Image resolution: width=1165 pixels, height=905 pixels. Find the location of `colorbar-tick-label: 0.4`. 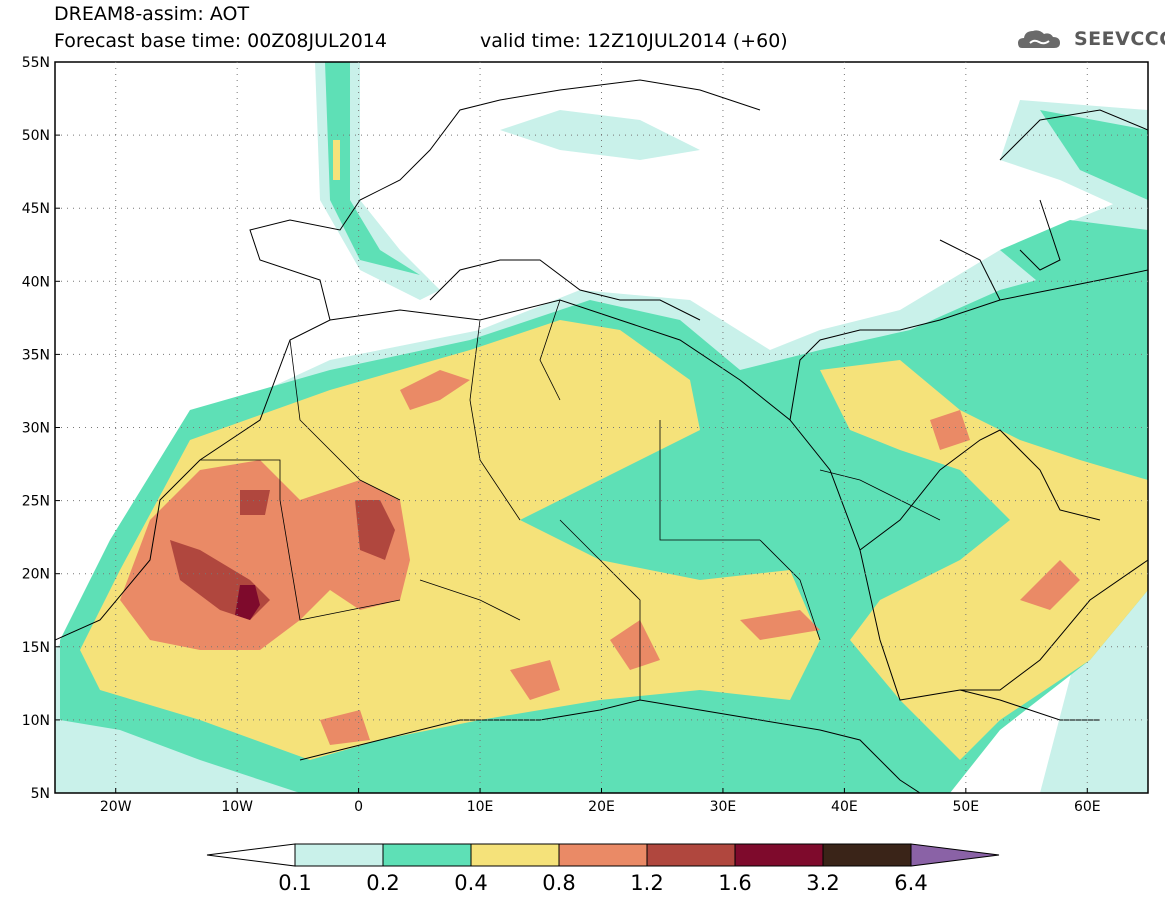

colorbar-tick-label: 0.4 is located at coordinates (470, 883).